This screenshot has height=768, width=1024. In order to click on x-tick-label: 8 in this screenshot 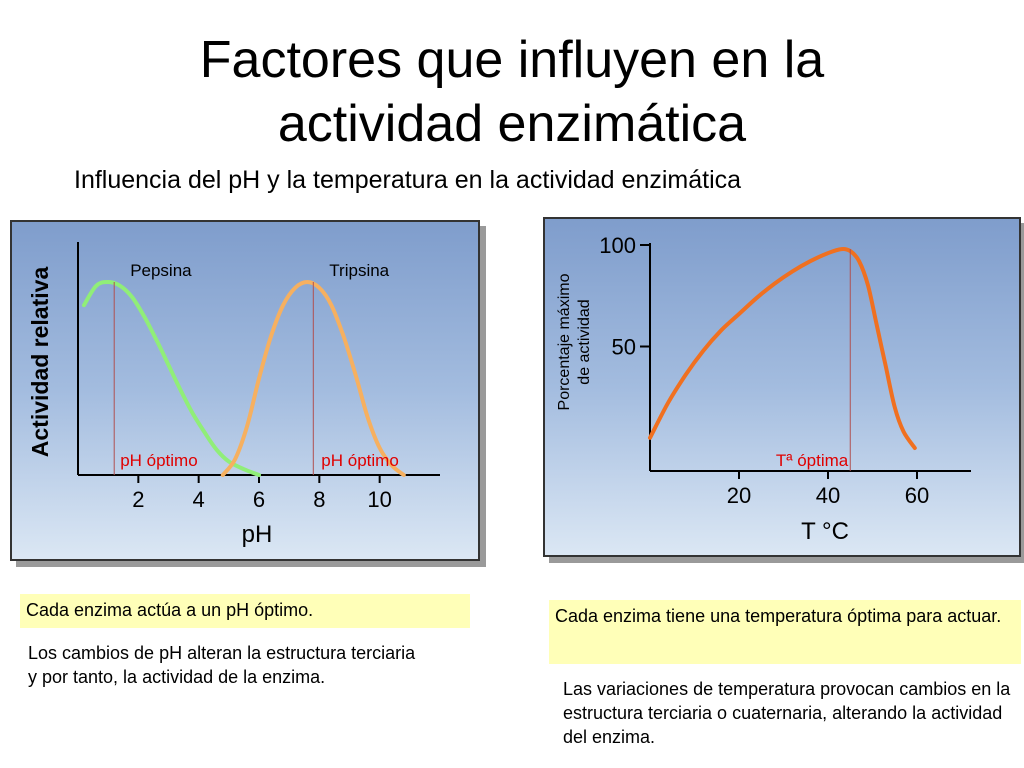, I will do `click(319, 499)`.